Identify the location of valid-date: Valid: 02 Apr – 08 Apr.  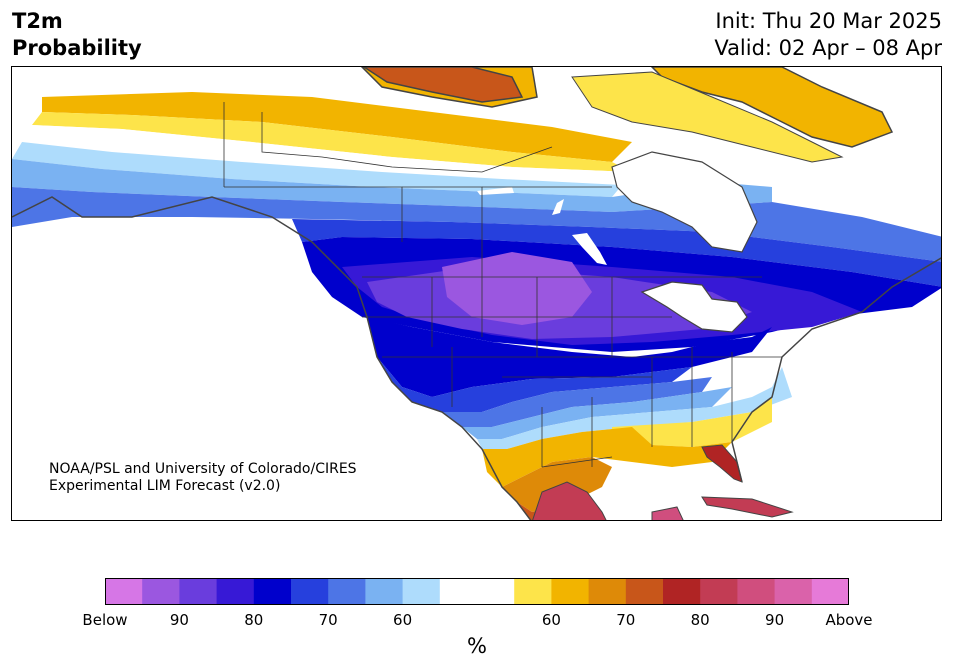
(828, 48).